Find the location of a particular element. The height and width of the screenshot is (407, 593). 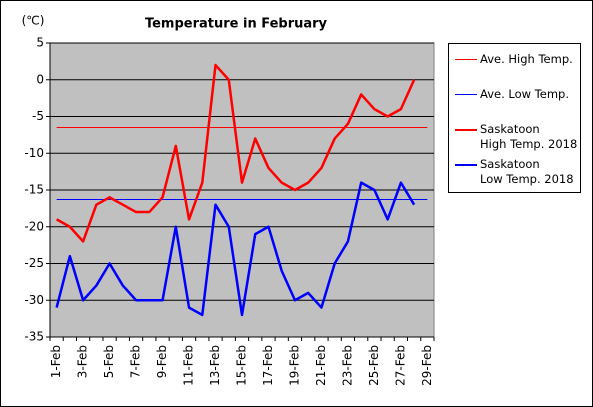

y-tick-label: -5 is located at coordinates (38, 116).